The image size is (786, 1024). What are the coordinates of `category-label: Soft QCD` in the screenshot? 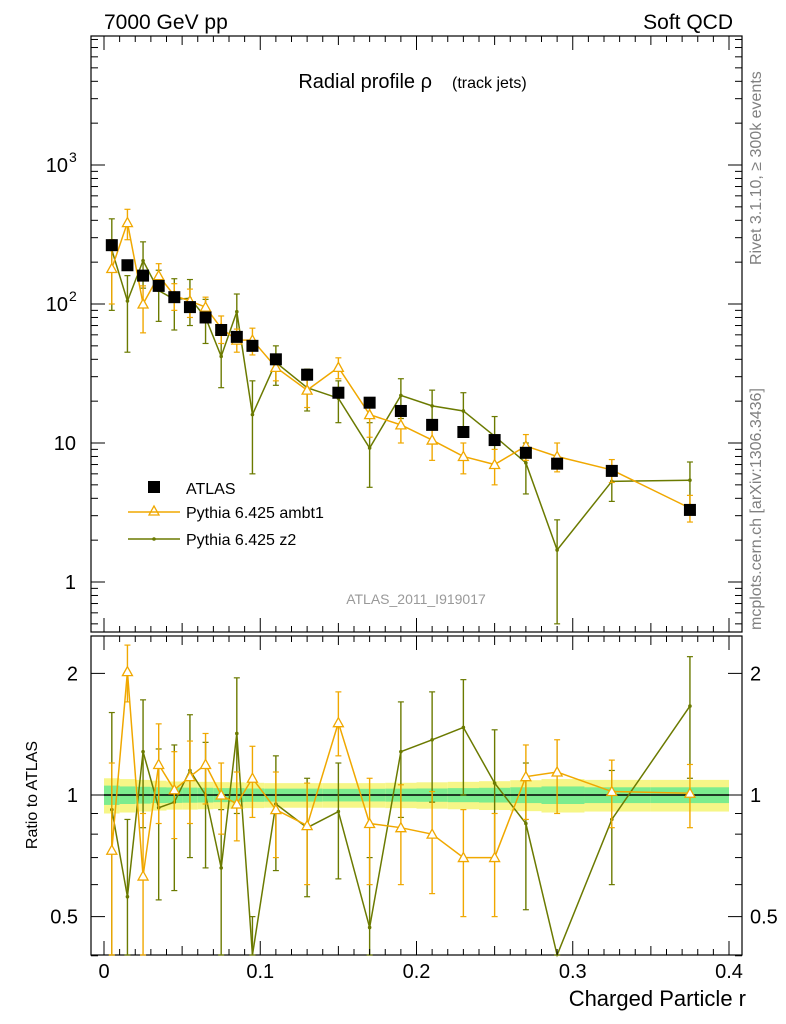 It's located at (688, 22).